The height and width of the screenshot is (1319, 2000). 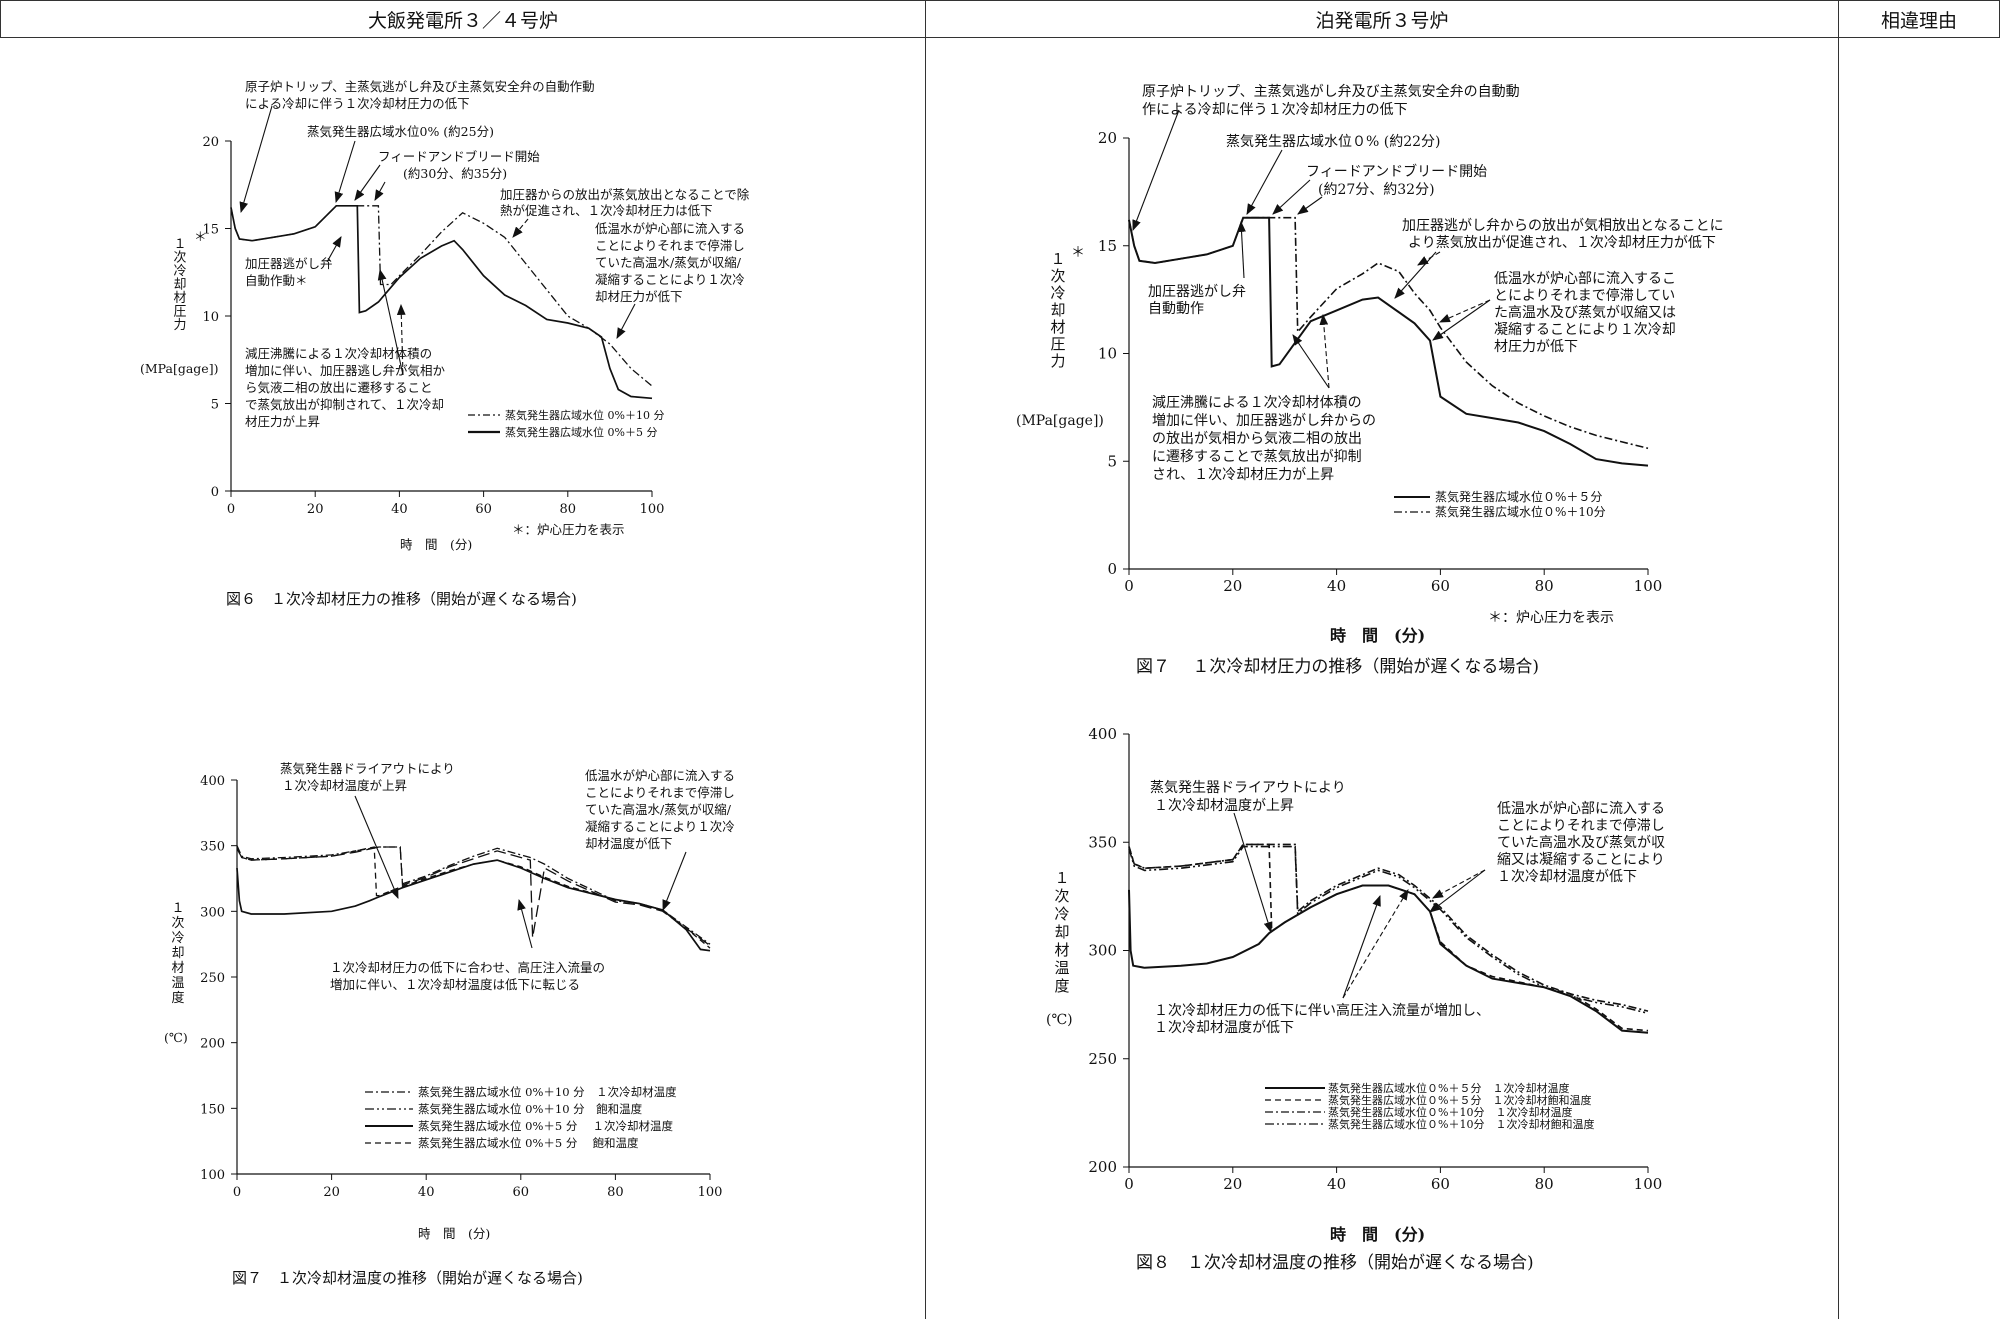 I want to click on right-pressure-ann2: 蒸気発生器広域水位０% (約22分), so click(x=1333, y=142).